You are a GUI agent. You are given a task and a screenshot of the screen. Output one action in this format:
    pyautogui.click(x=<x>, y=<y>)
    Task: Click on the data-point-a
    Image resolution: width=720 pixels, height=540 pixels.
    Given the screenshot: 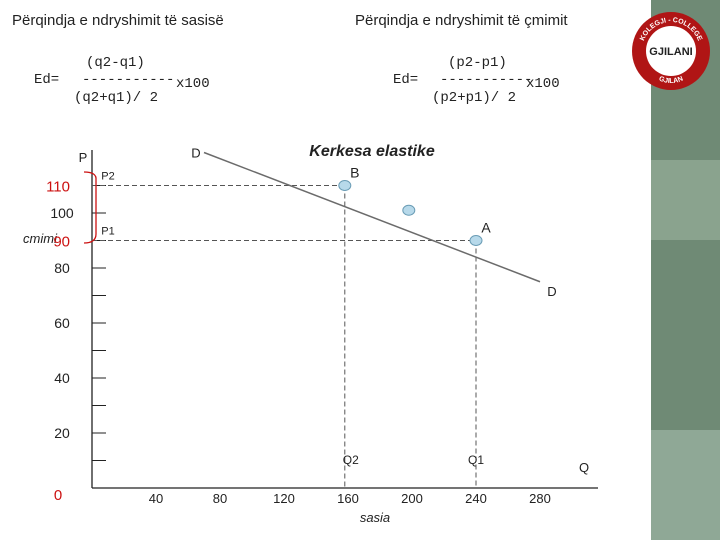 What is the action you would take?
    pyautogui.click(x=476, y=240)
    